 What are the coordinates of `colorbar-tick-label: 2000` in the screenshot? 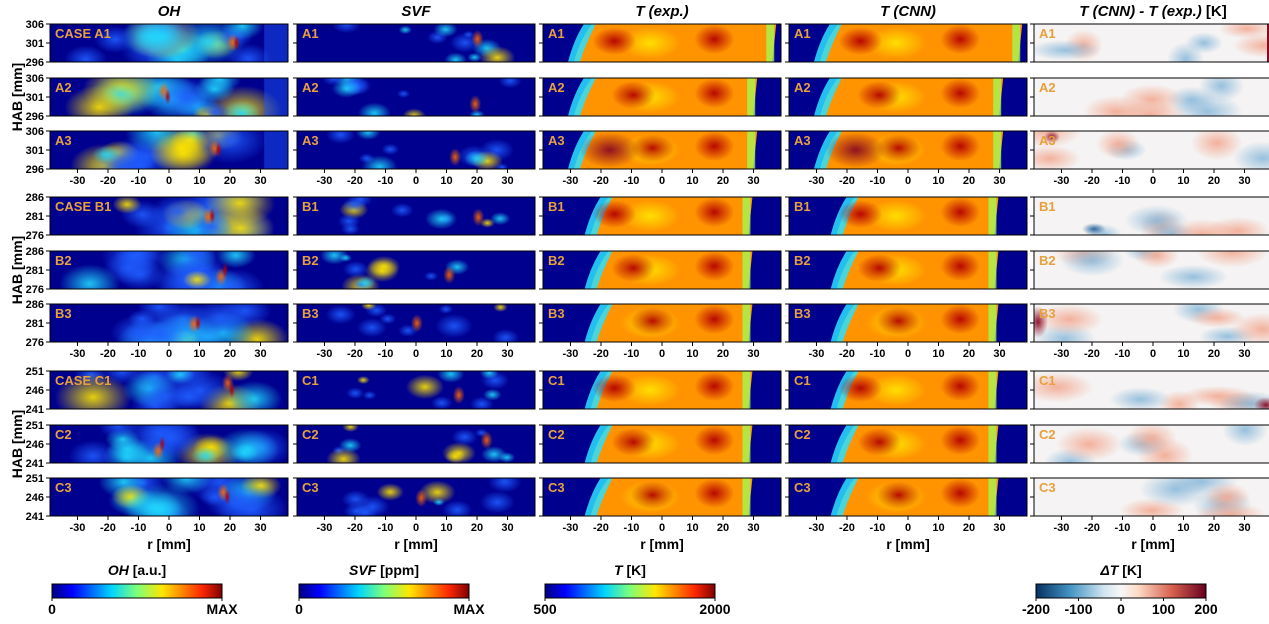 It's located at (714, 609).